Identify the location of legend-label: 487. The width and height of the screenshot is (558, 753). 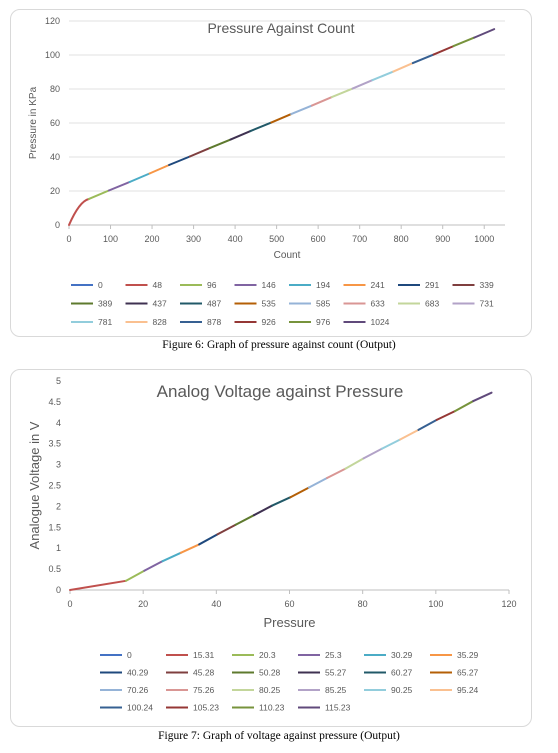
(214, 304).